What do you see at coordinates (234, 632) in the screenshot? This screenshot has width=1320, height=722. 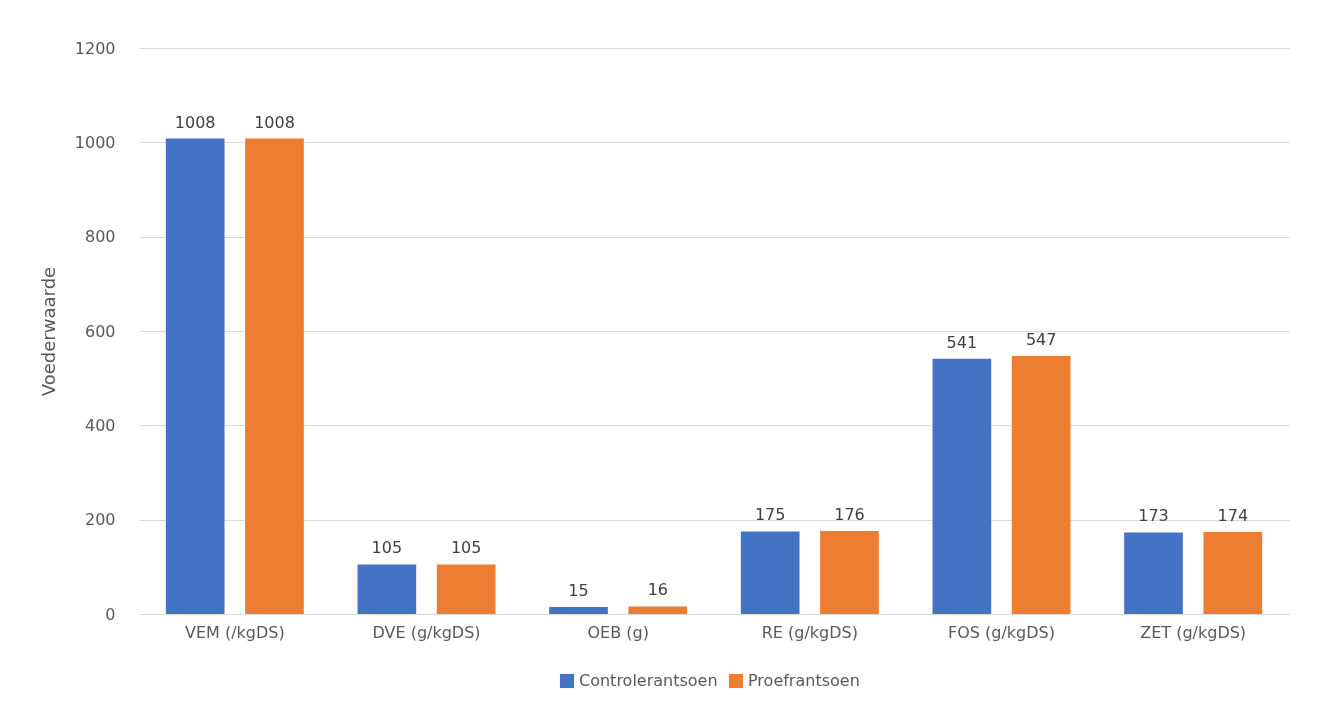 I see `x-tick-label: VEM (/kgDS)` at bounding box center [234, 632].